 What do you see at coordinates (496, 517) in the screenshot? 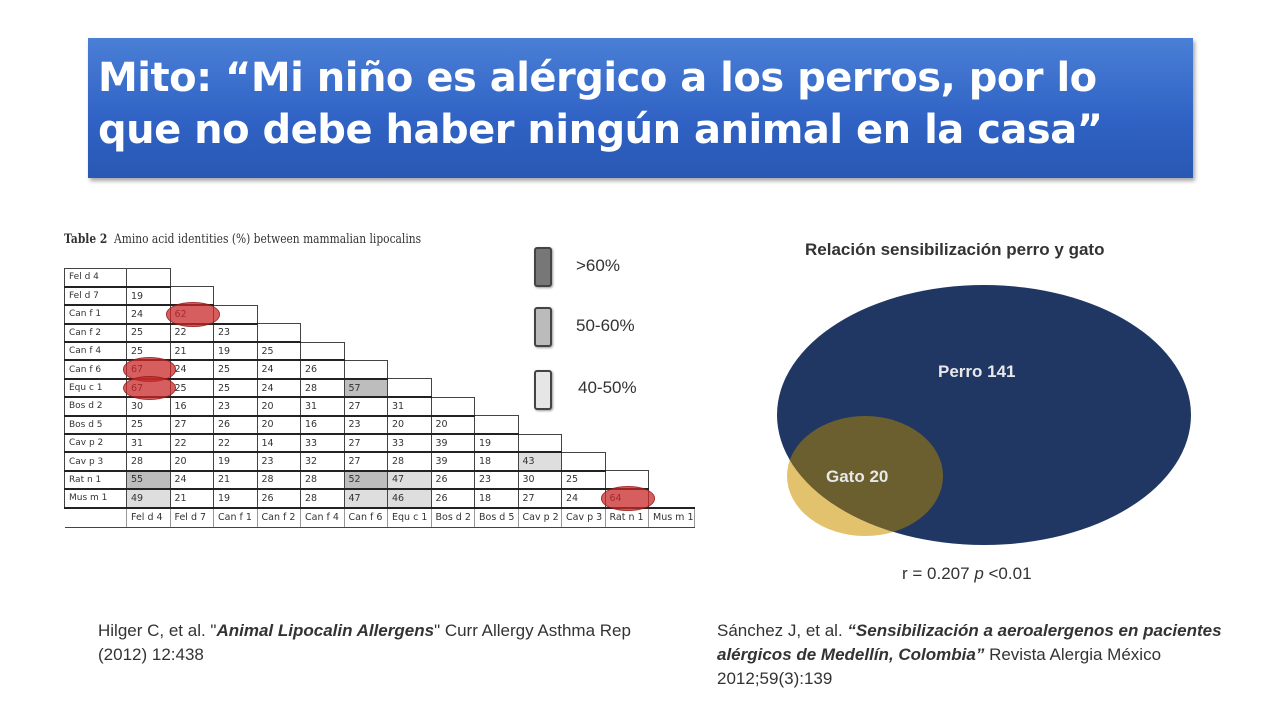
I see `column-header: Bos d 5` at bounding box center [496, 517].